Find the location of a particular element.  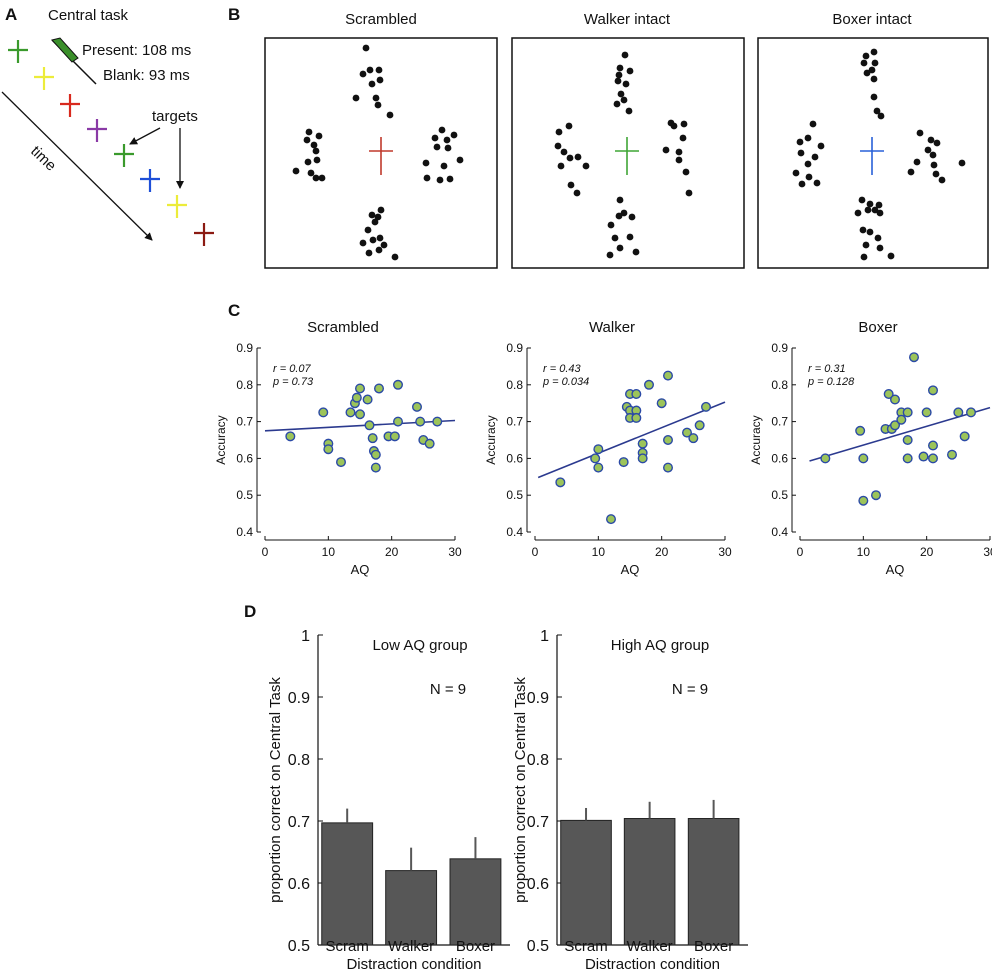

stimulus-frame-scrambled is located at coordinates (381, 153).